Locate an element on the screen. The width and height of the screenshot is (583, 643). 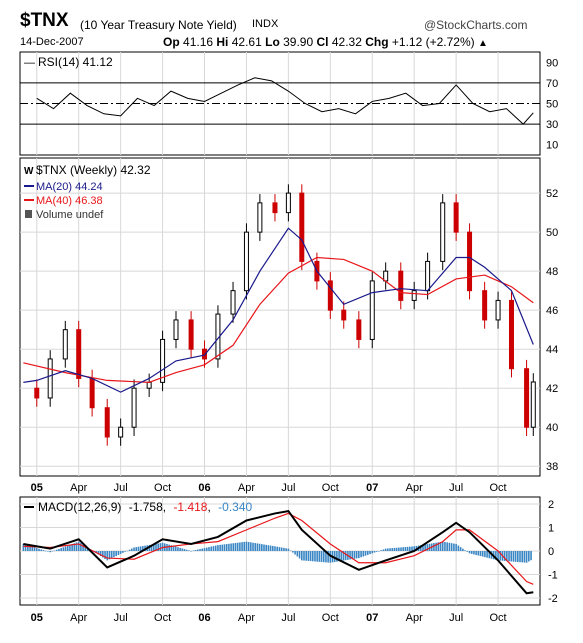
macd-x-tick-label: Jul is located at coordinates (456, 618).